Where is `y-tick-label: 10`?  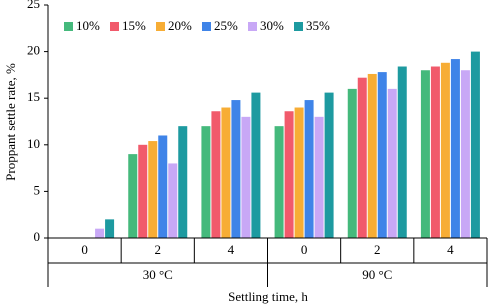
y-tick-label: 10 is located at coordinates (33, 143).